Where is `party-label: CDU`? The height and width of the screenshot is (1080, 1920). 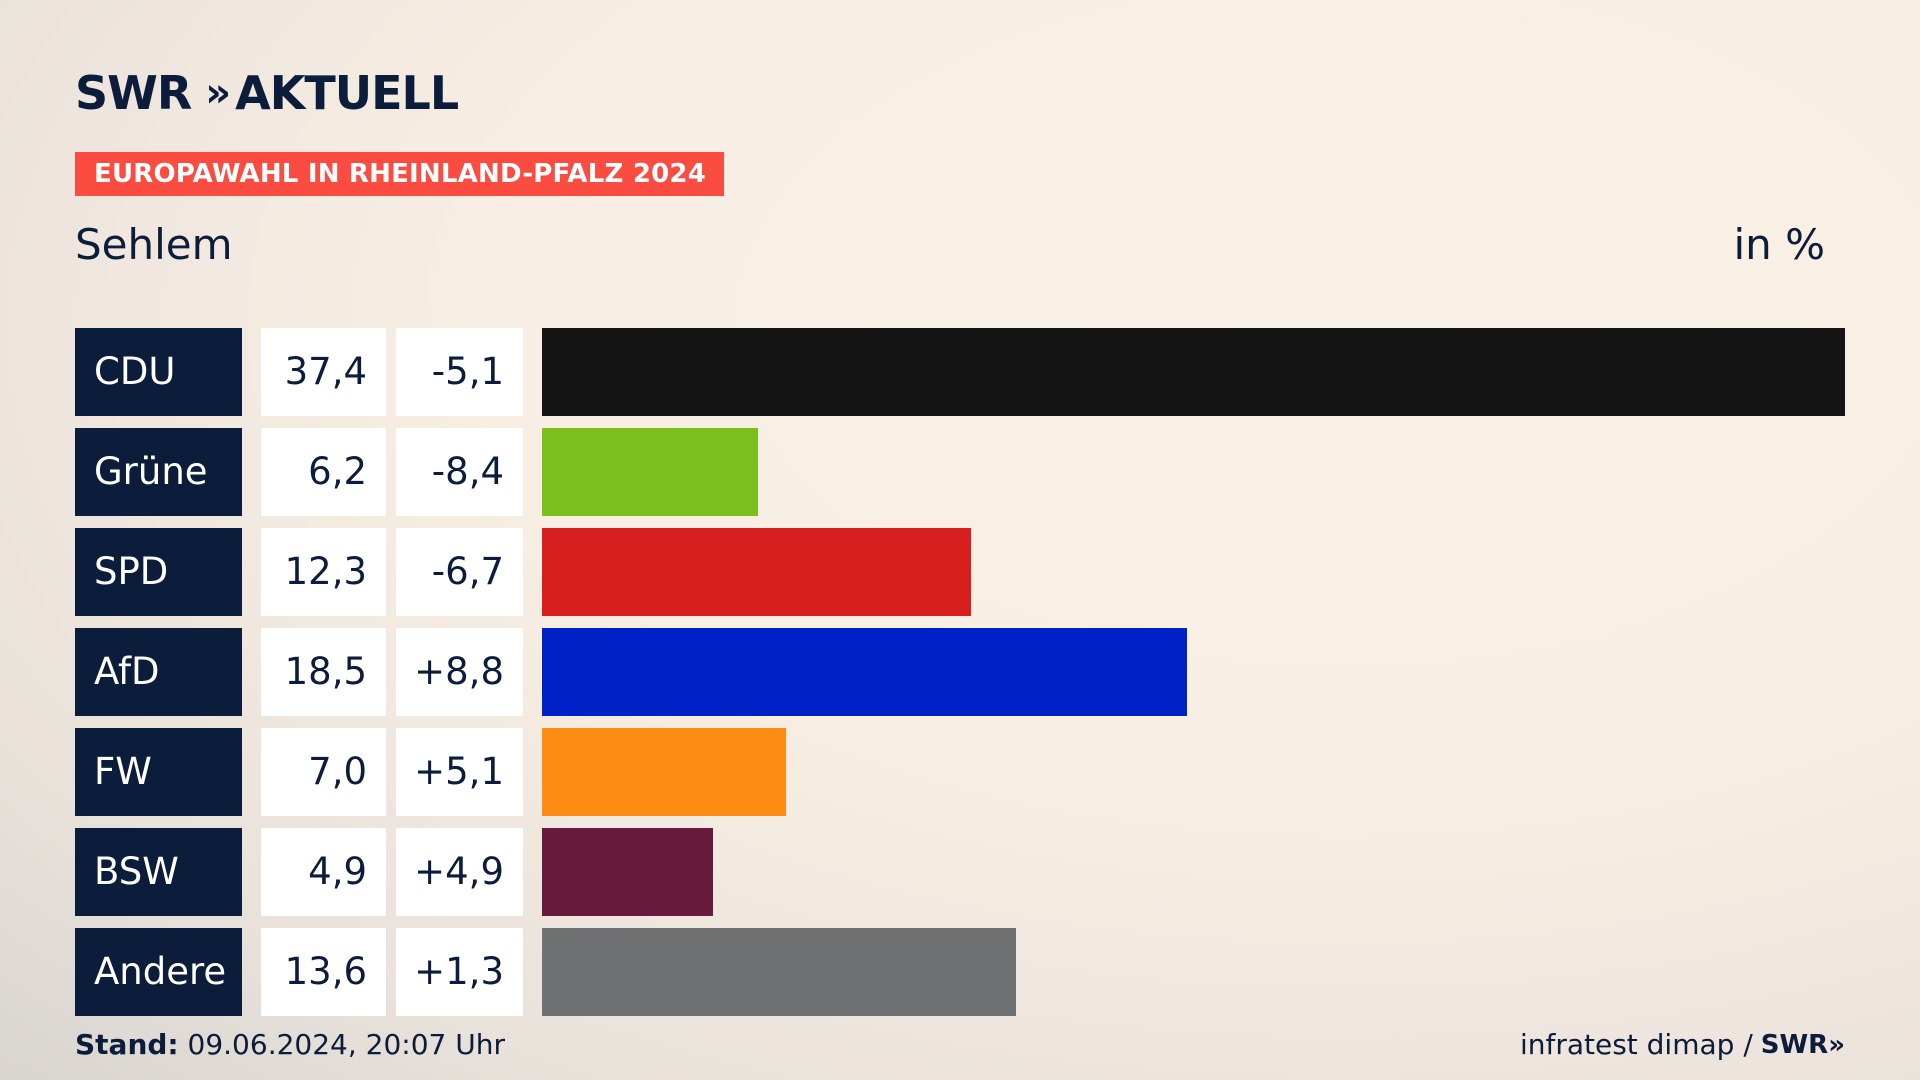 party-label: CDU is located at coordinates (158, 372).